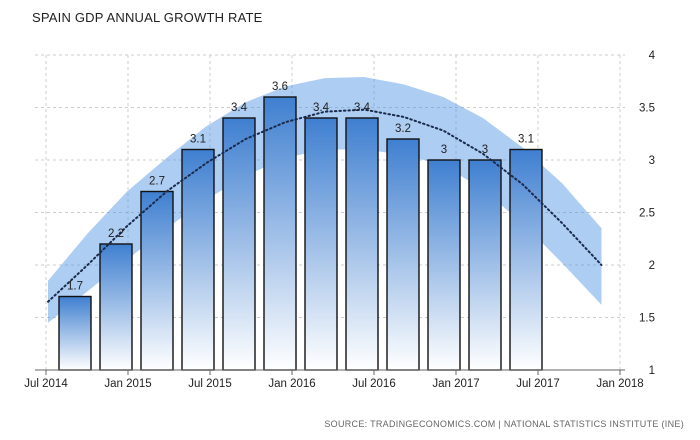 The height and width of the screenshot is (440, 700). I want to click on y-axis: 1 1.5 2 2.5 3 3.5 4, so click(647, 213).